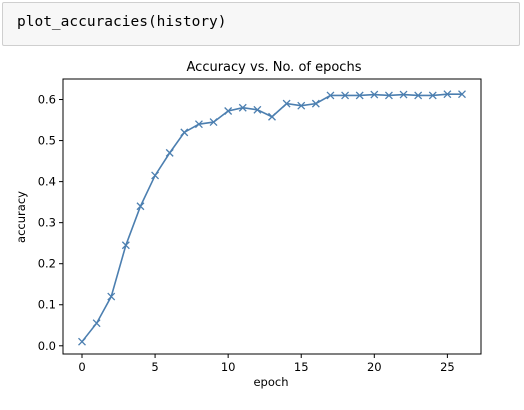 The width and height of the screenshot is (524, 410). I want to click on chart-title: Accuracy vs. No. of epochs, so click(274, 67).